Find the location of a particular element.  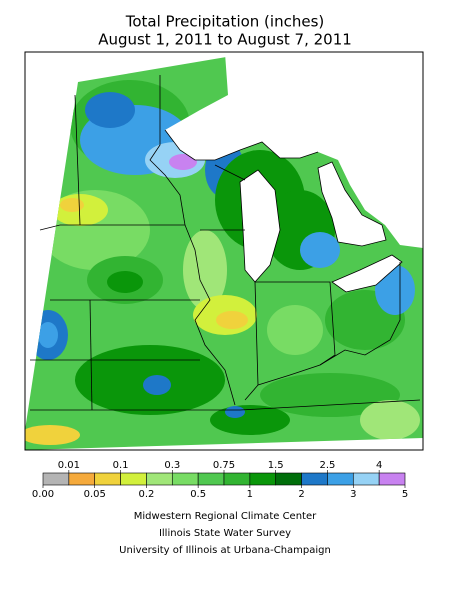

legend-label: 3 is located at coordinates (353, 494).